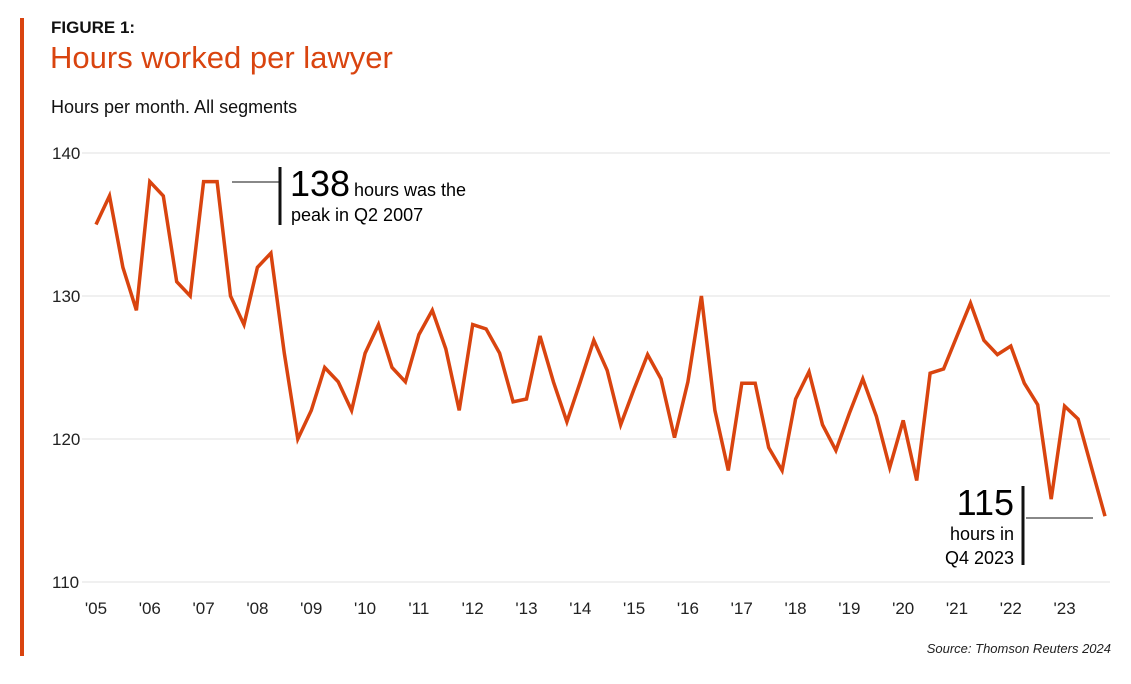 This screenshot has height=684, width=1131. I want to click on x-tick-label: '13, so click(526, 608).